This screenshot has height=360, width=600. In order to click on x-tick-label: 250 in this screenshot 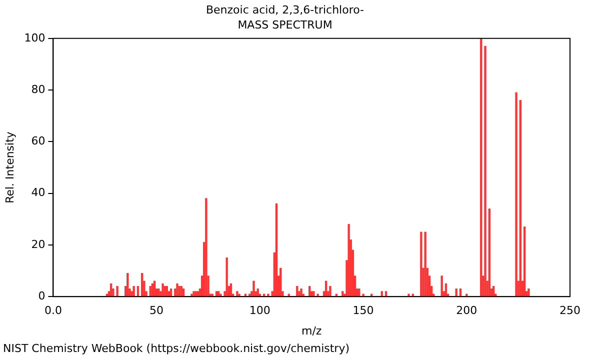, I will do `click(570, 311)`.